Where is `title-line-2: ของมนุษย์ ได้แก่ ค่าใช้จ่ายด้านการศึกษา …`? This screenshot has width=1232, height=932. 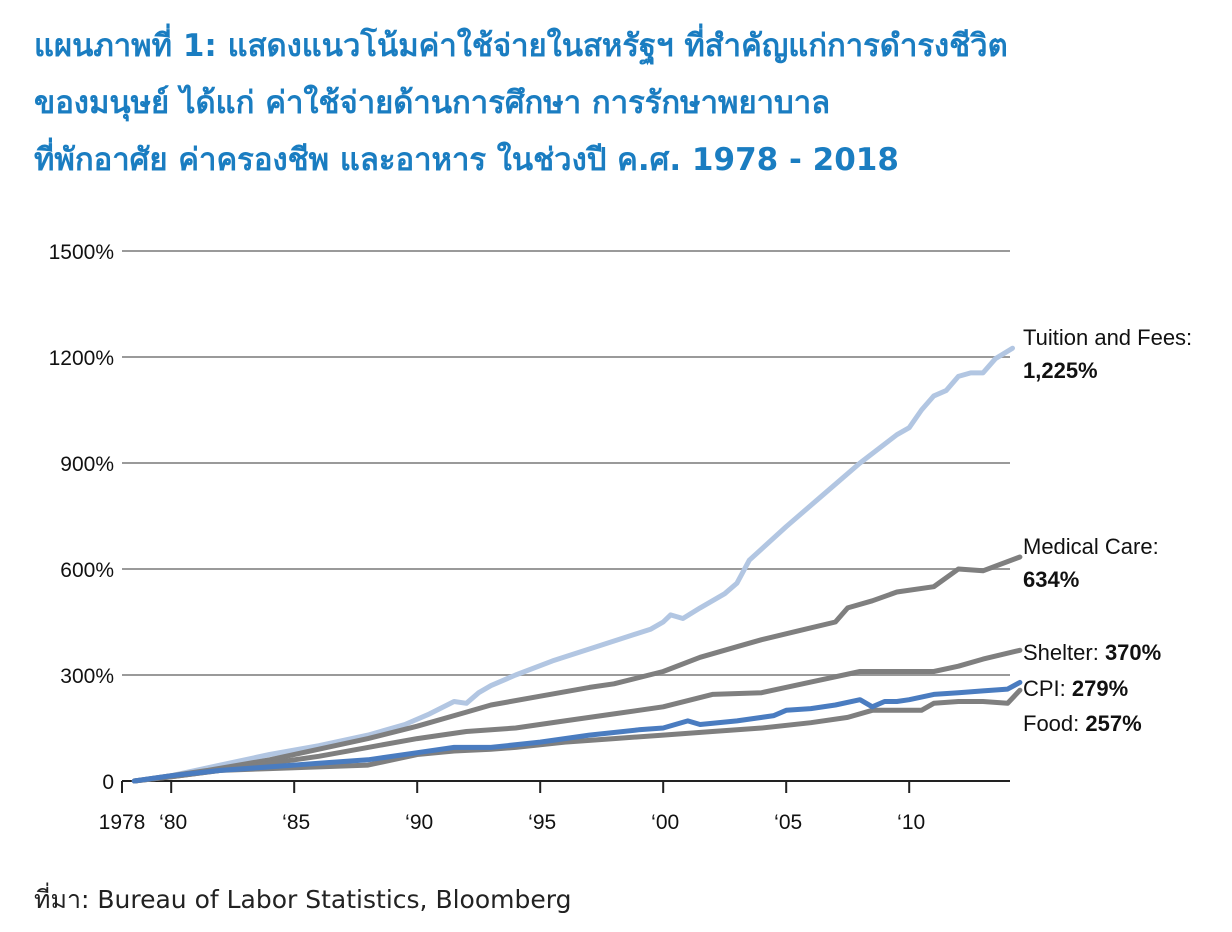 title-line-2: ของมนุษย์ ได้แก่ ค่าใช้จ่ายด้านการศึกษา … is located at coordinates (432, 103).